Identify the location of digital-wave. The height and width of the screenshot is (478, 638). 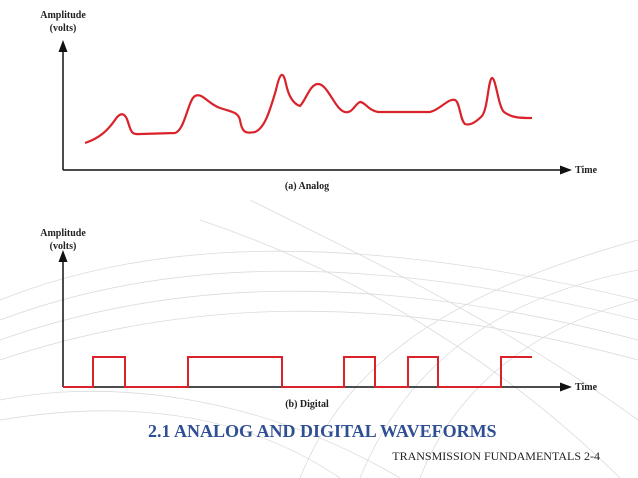
(297, 372).